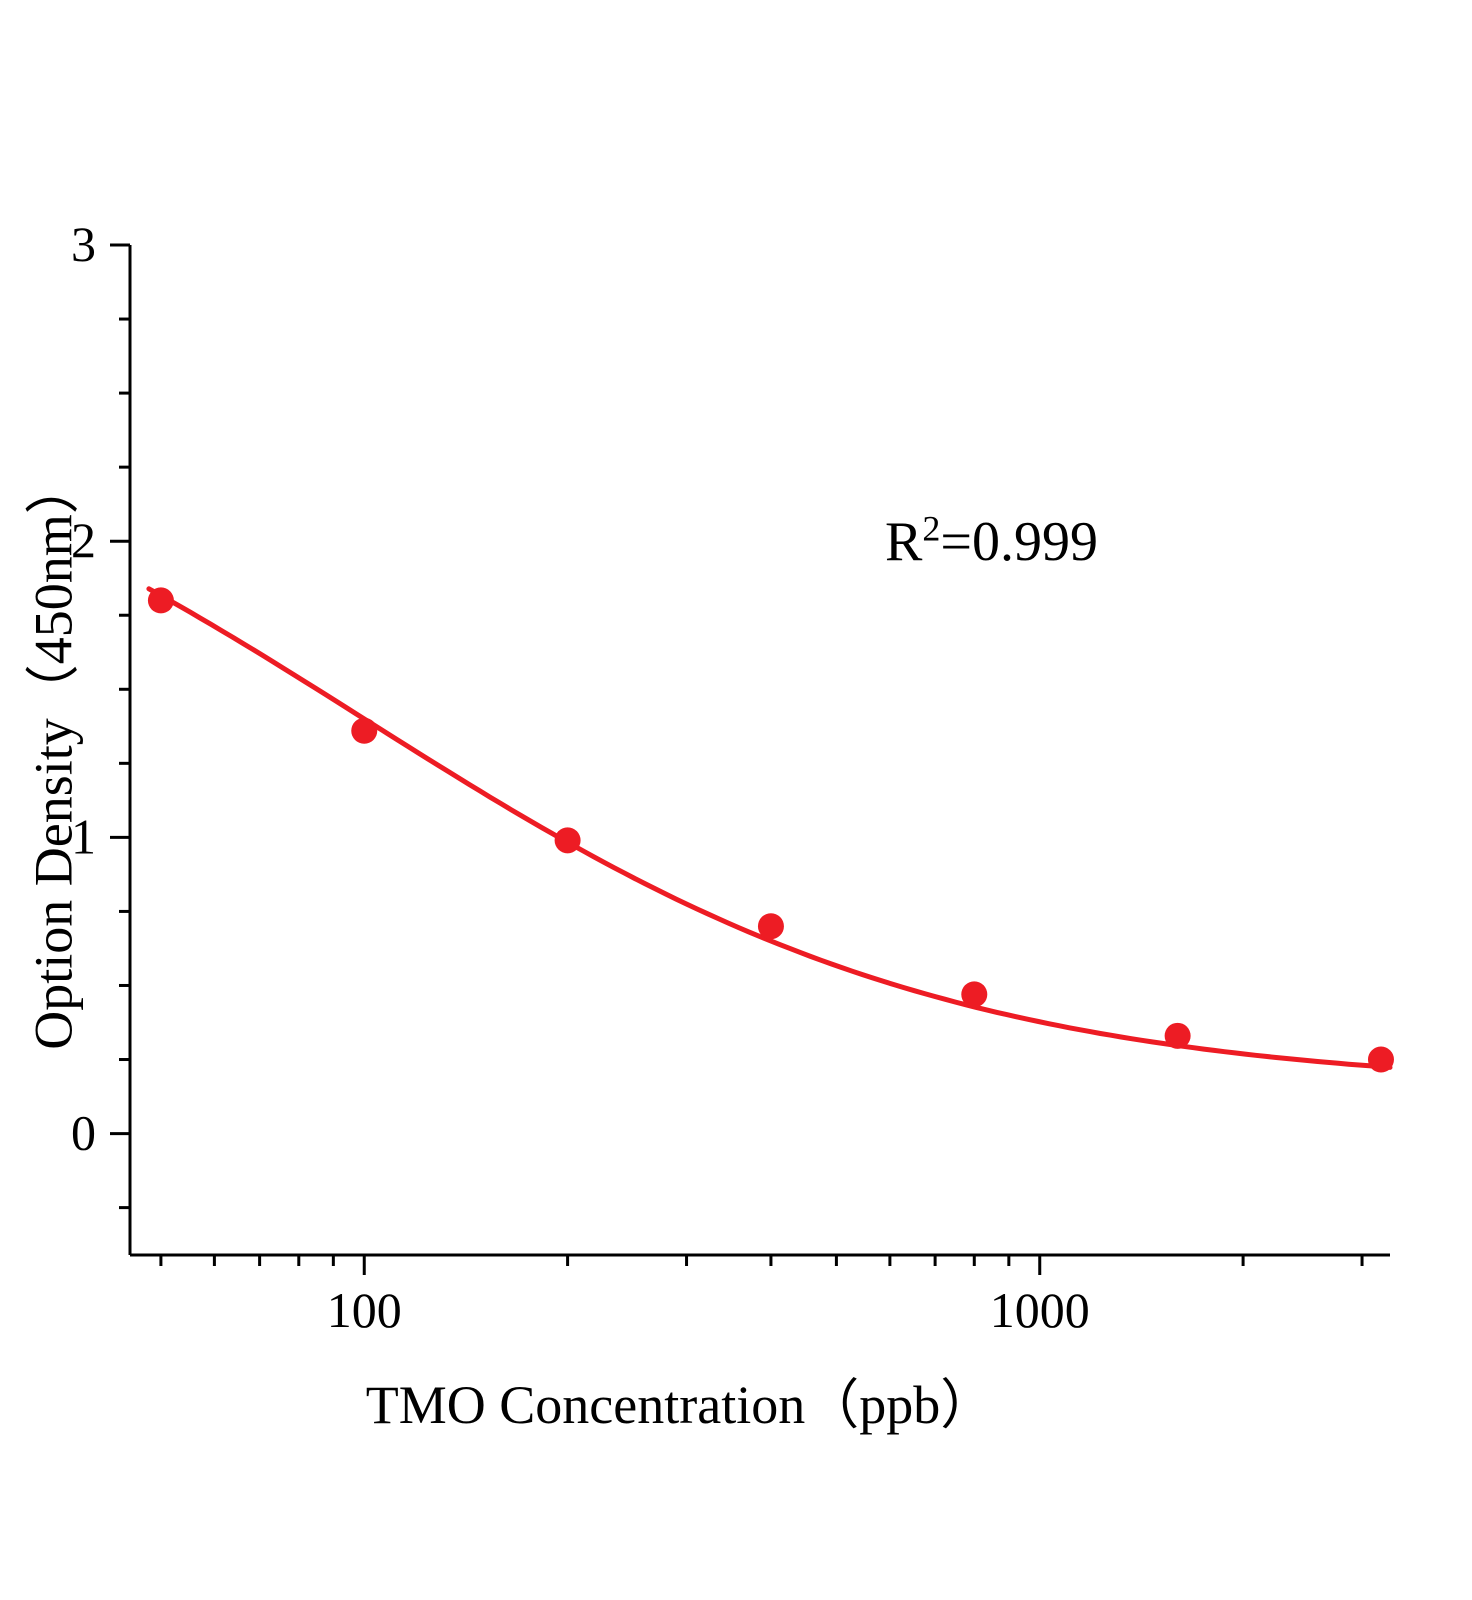  What do you see at coordinates (1019, 542) in the screenshot?
I see `annotation-rest: =0.999` at bounding box center [1019, 542].